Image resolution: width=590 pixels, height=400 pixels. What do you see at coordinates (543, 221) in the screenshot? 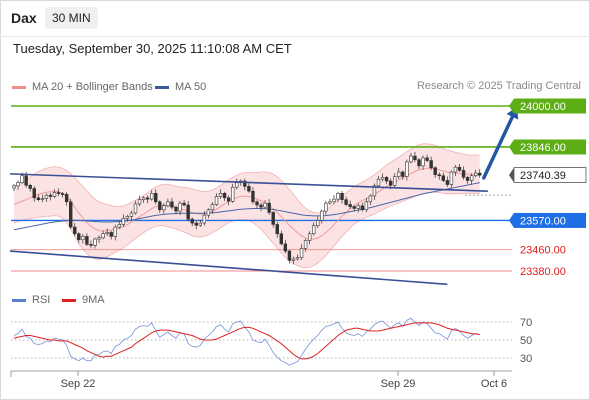
I see `level-label-3: 23570.00` at bounding box center [543, 221].